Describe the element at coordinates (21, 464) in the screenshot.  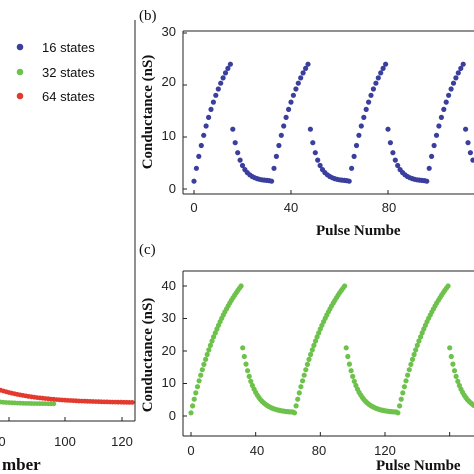
I see `panel-a-x-axis-label: mber` at that location.